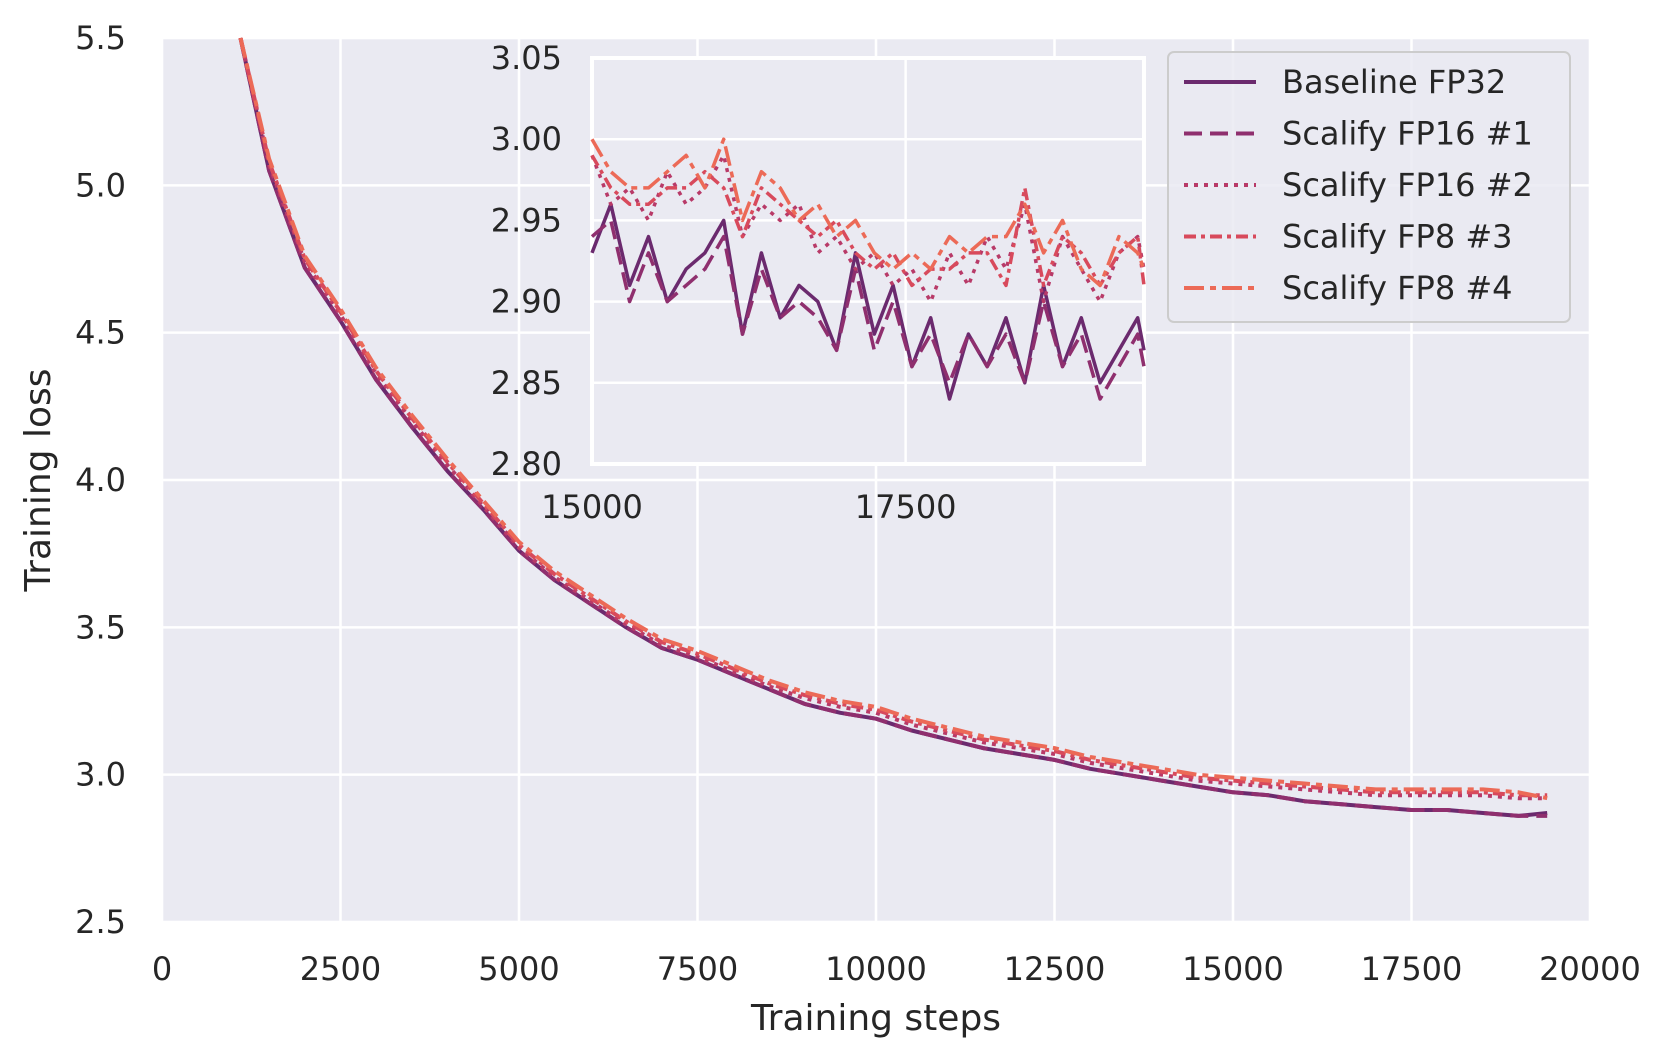 The height and width of the screenshot is (1057, 1660). I want to click on x-tick-label: 10000, so click(876, 969).